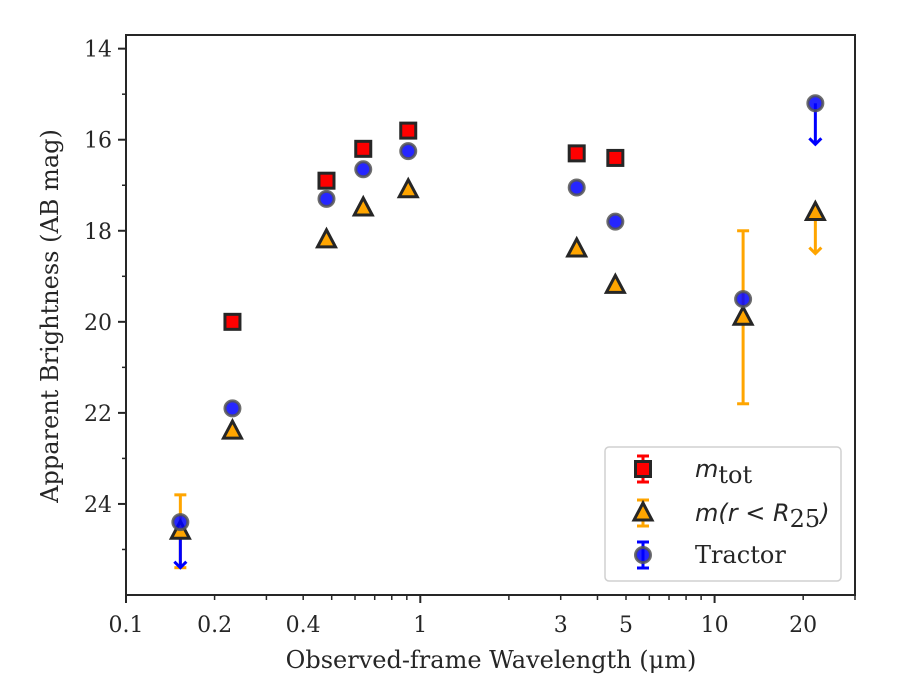 The image size is (900, 700). Describe the element at coordinates (740, 555) in the screenshot. I see `legend-label: Tractor` at that location.